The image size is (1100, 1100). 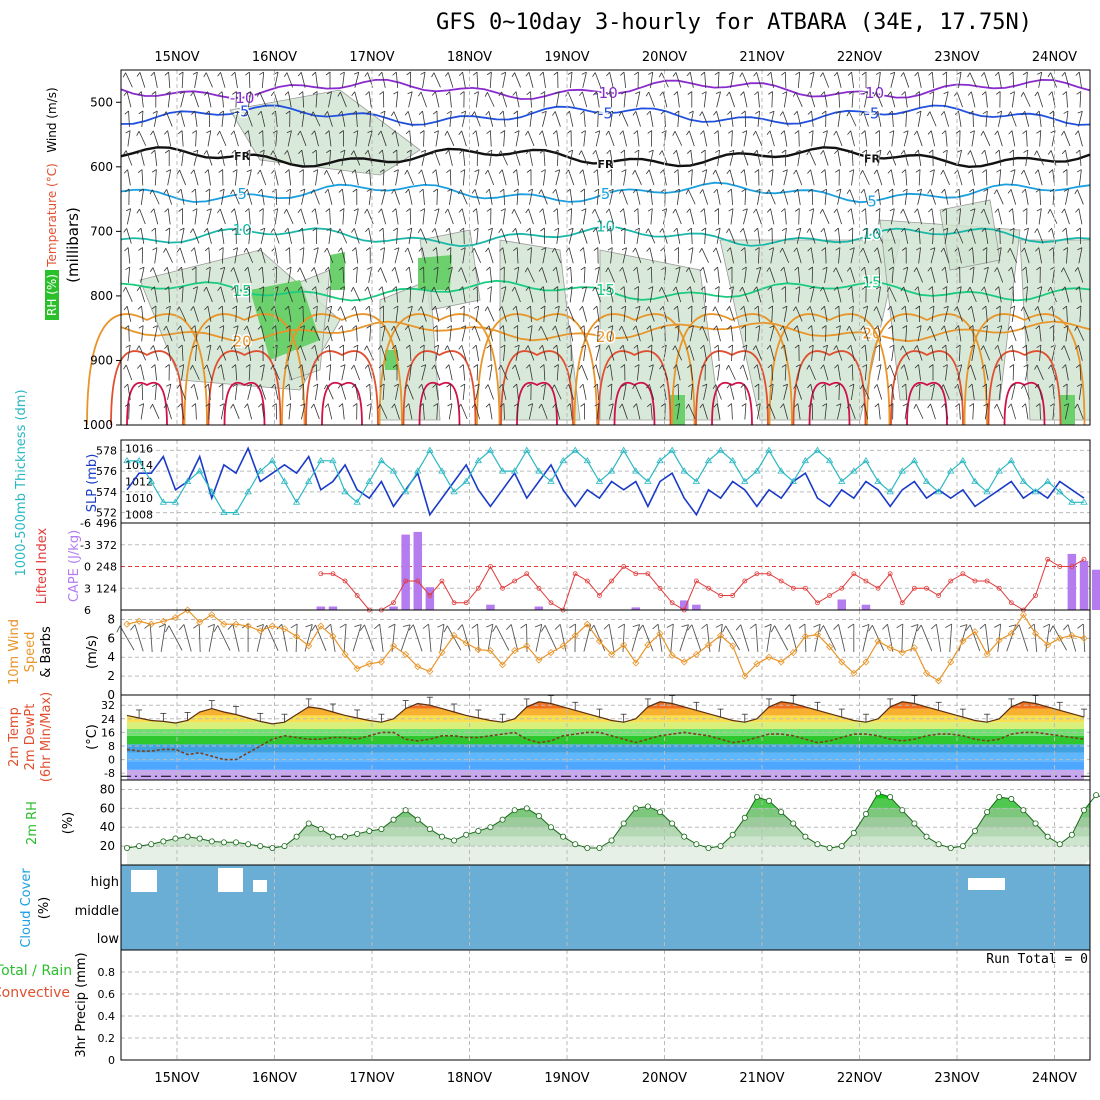 I want to click on lifted-index-tick-label: -6, so click(x=85, y=523).